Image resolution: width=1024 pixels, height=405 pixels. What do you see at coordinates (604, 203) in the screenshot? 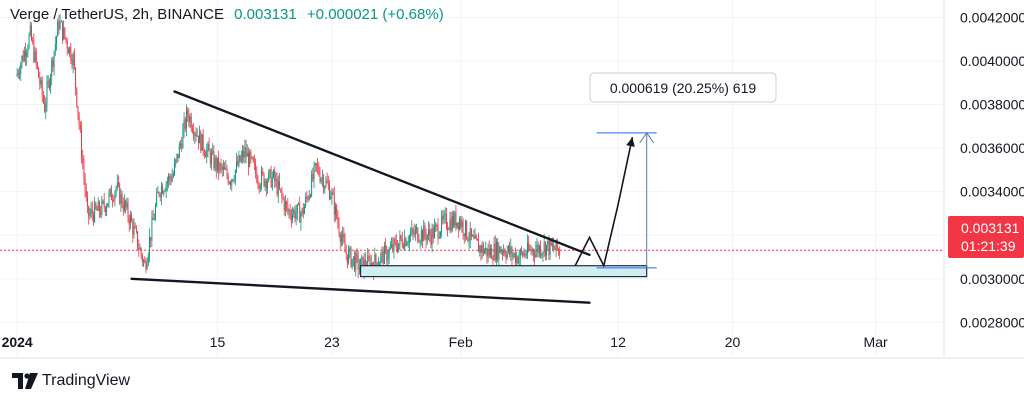
I see `projection-path` at bounding box center [604, 203].